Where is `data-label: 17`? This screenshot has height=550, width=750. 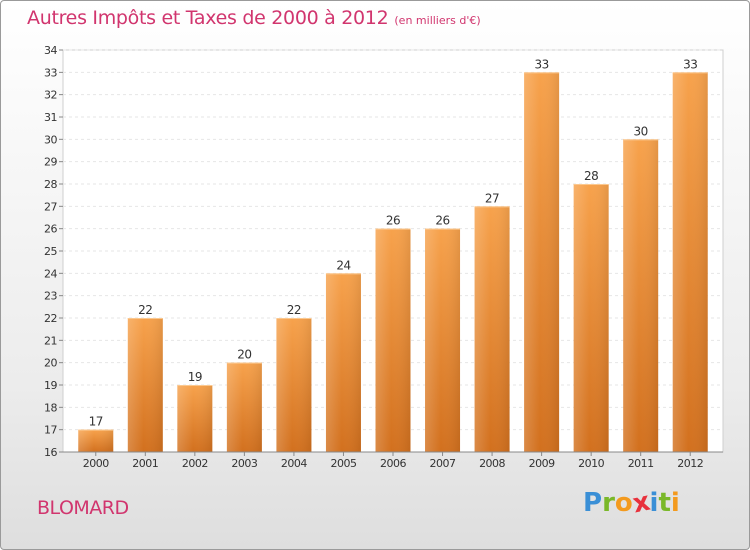
data-label: 17 is located at coordinates (96, 422).